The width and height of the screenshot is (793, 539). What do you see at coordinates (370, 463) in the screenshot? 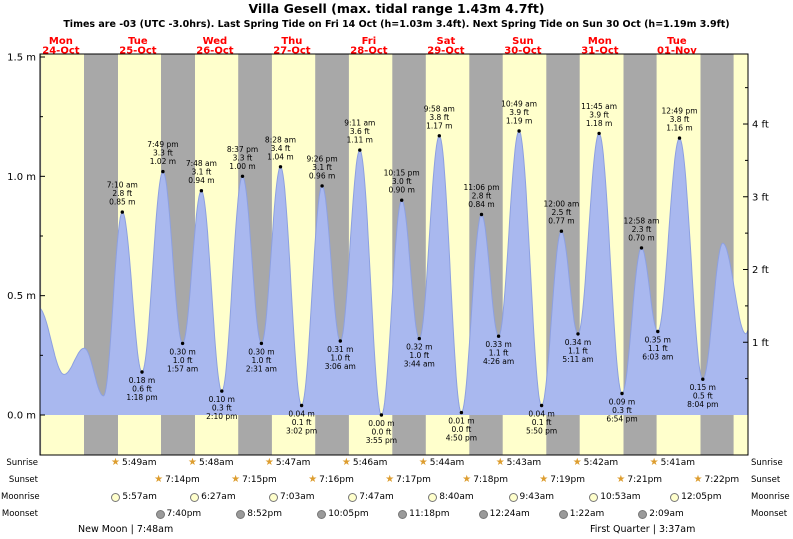
I see `sunrise-time: 5:46am` at bounding box center [370, 463].